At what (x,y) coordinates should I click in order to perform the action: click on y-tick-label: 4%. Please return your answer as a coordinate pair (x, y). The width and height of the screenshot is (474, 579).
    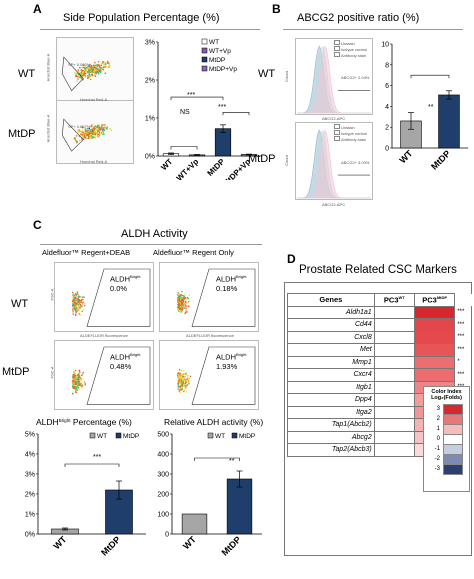
    Looking at the image, I should click on (30, 455).